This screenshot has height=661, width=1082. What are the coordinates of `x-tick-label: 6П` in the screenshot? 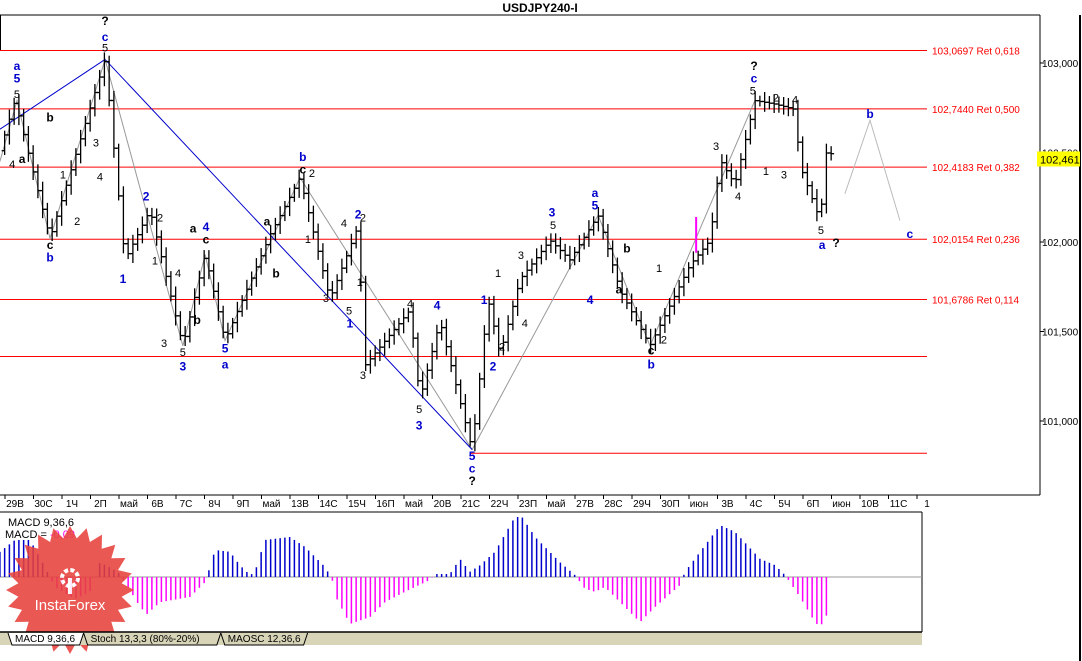 It's located at (813, 504).